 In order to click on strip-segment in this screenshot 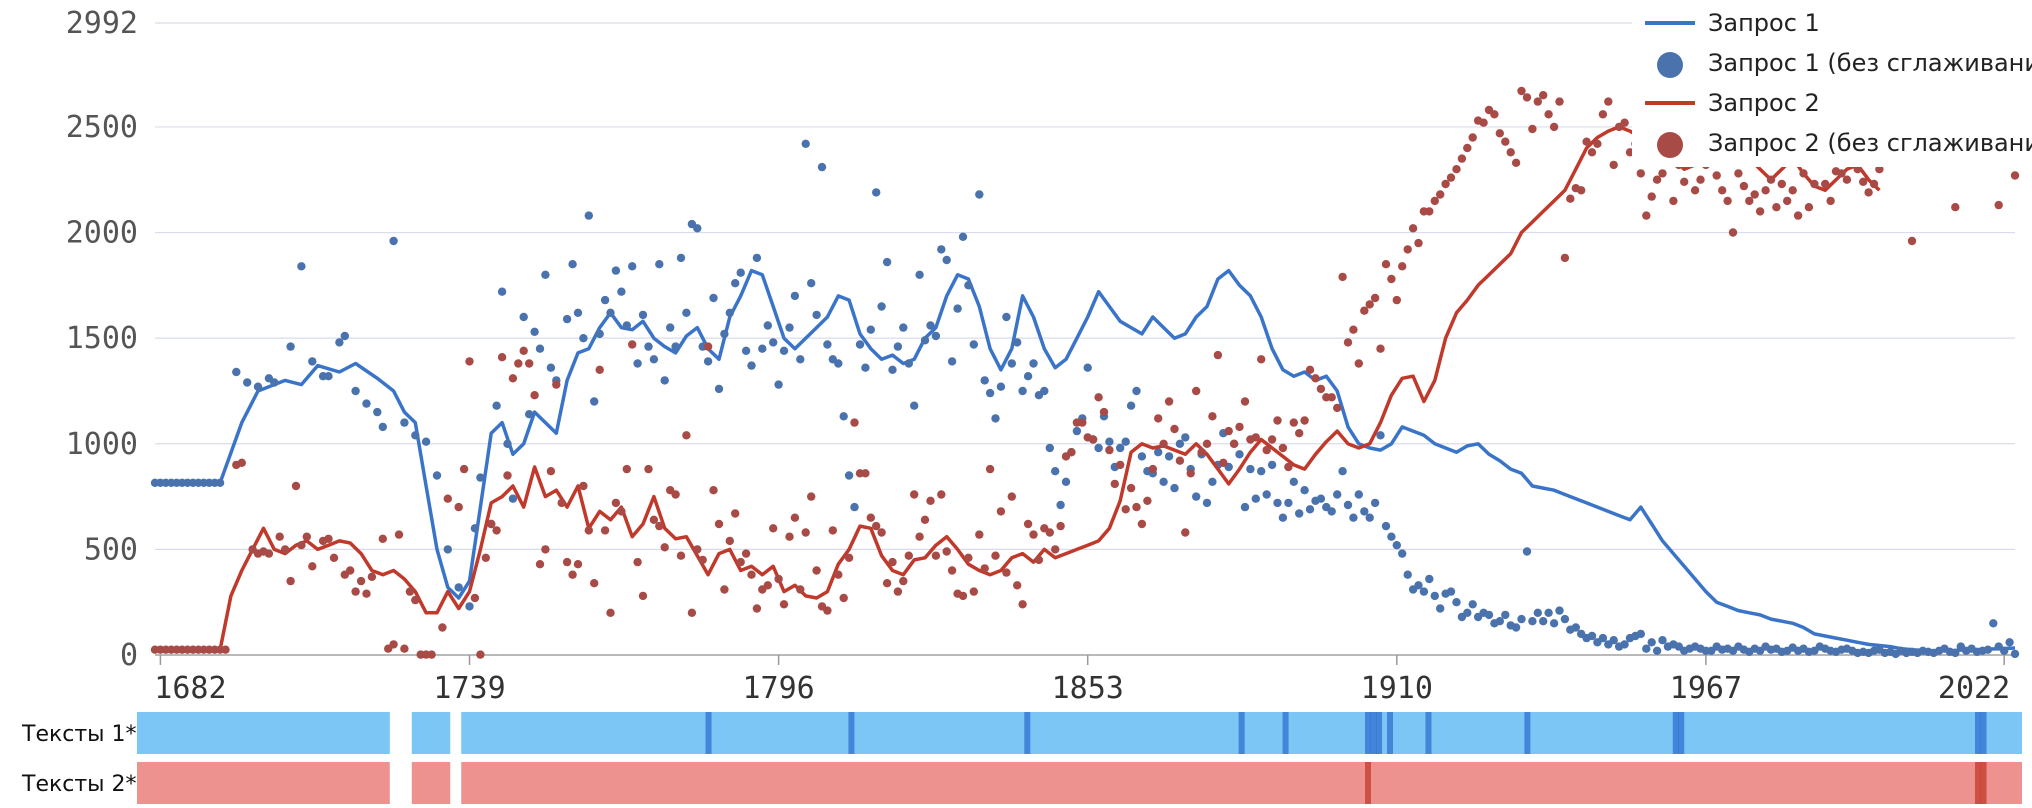, I will do `click(263, 733)`.